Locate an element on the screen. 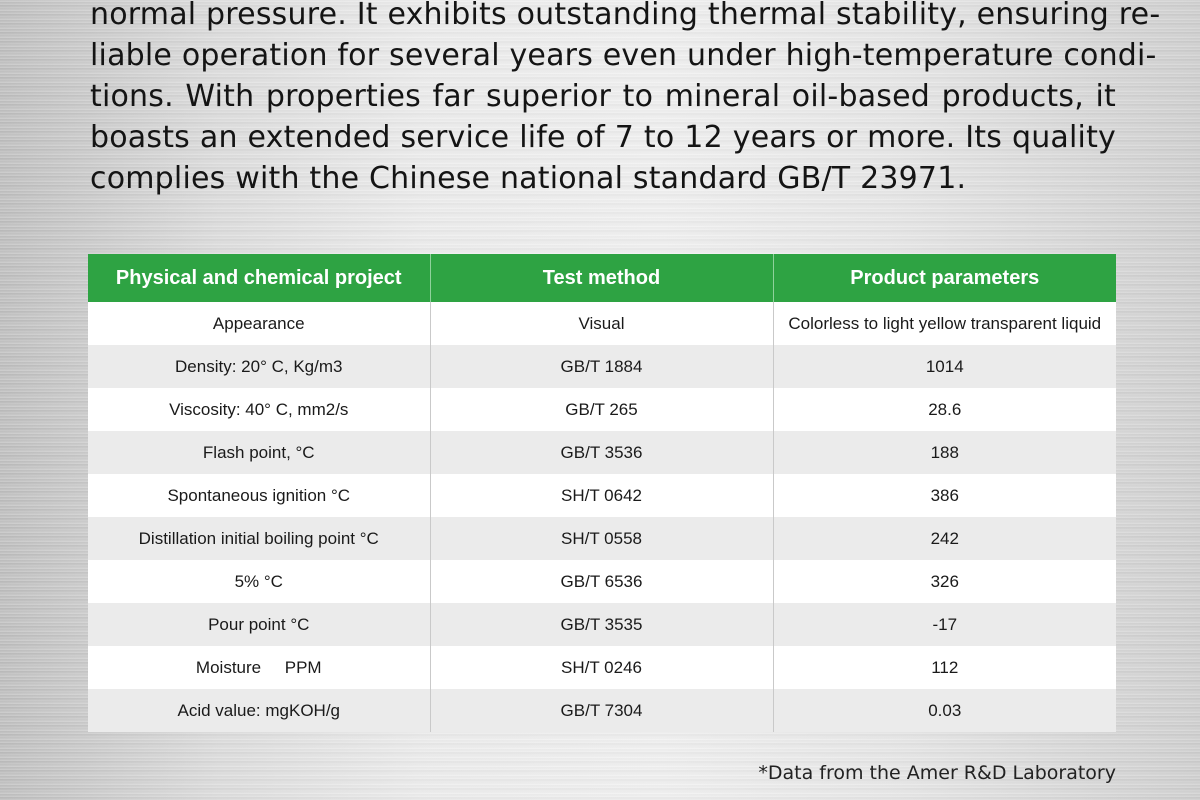  cell-test-method: GB/T 6536 is located at coordinates (602, 581).